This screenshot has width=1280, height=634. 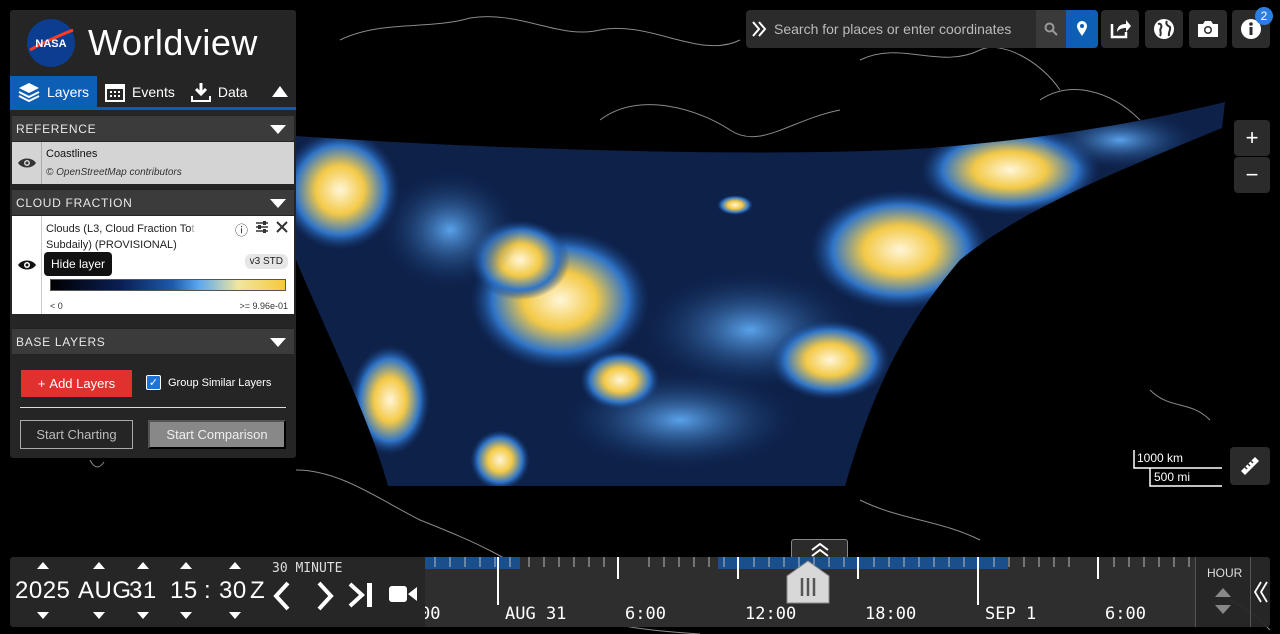 I want to click on info-button: 2, so click(x=1252, y=27).